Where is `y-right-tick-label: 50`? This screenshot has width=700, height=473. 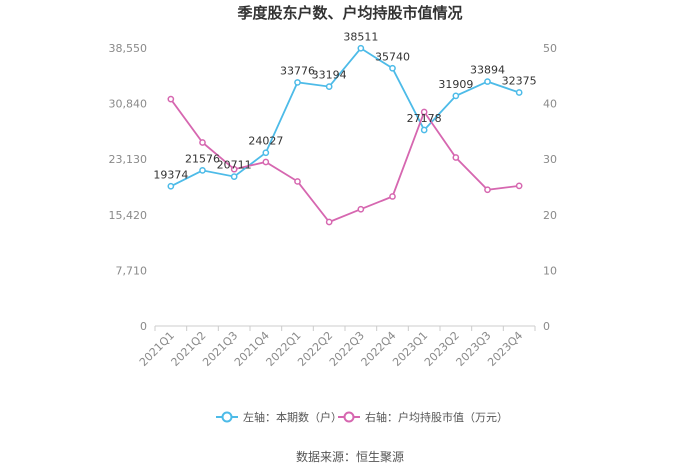 y-right-tick-label: 50 is located at coordinates (550, 48).